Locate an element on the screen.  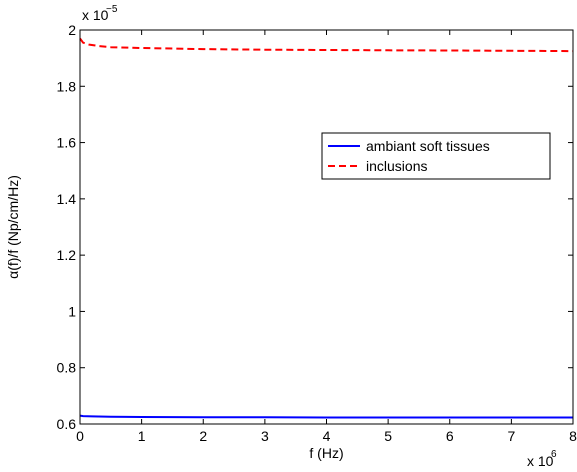
y-tick-label: 1.2 is located at coordinates (67, 255).